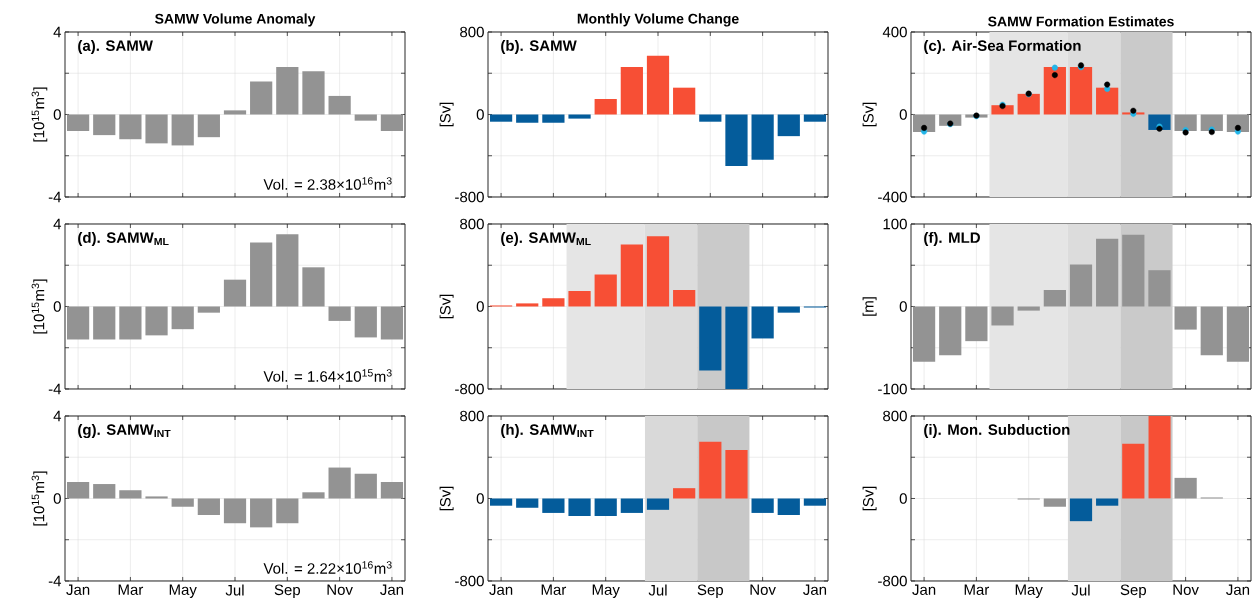  I want to click on y-axis-title: [m], so click(869, 306).